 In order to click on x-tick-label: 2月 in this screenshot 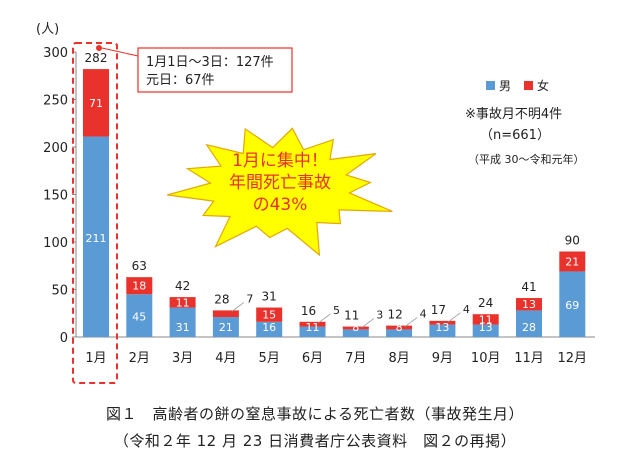, I will do `click(139, 358)`.